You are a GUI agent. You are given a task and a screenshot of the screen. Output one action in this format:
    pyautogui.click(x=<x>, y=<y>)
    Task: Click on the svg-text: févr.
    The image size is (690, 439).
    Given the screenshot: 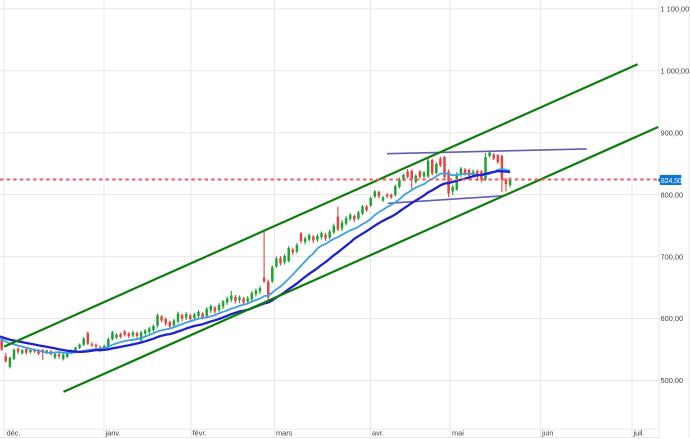 What is the action you would take?
    pyautogui.click(x=200, y=432)
    